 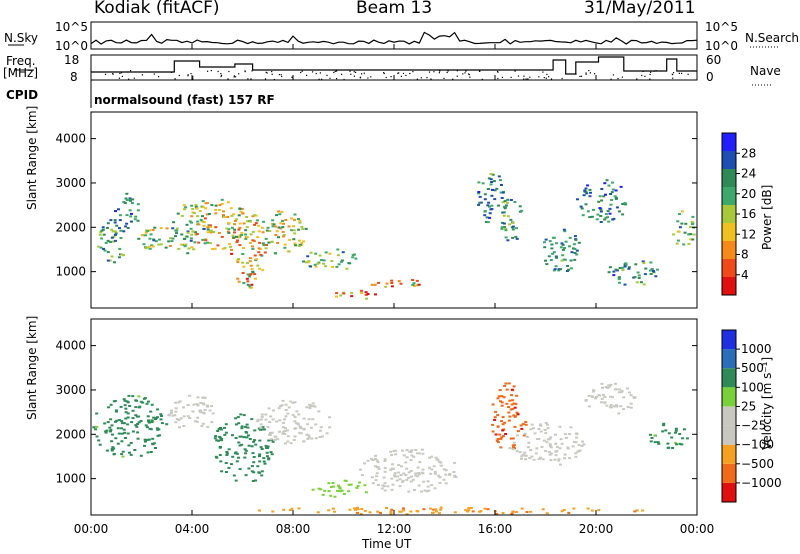 I want to click on y-tick-label: 4000, so click(x=70, y=346).